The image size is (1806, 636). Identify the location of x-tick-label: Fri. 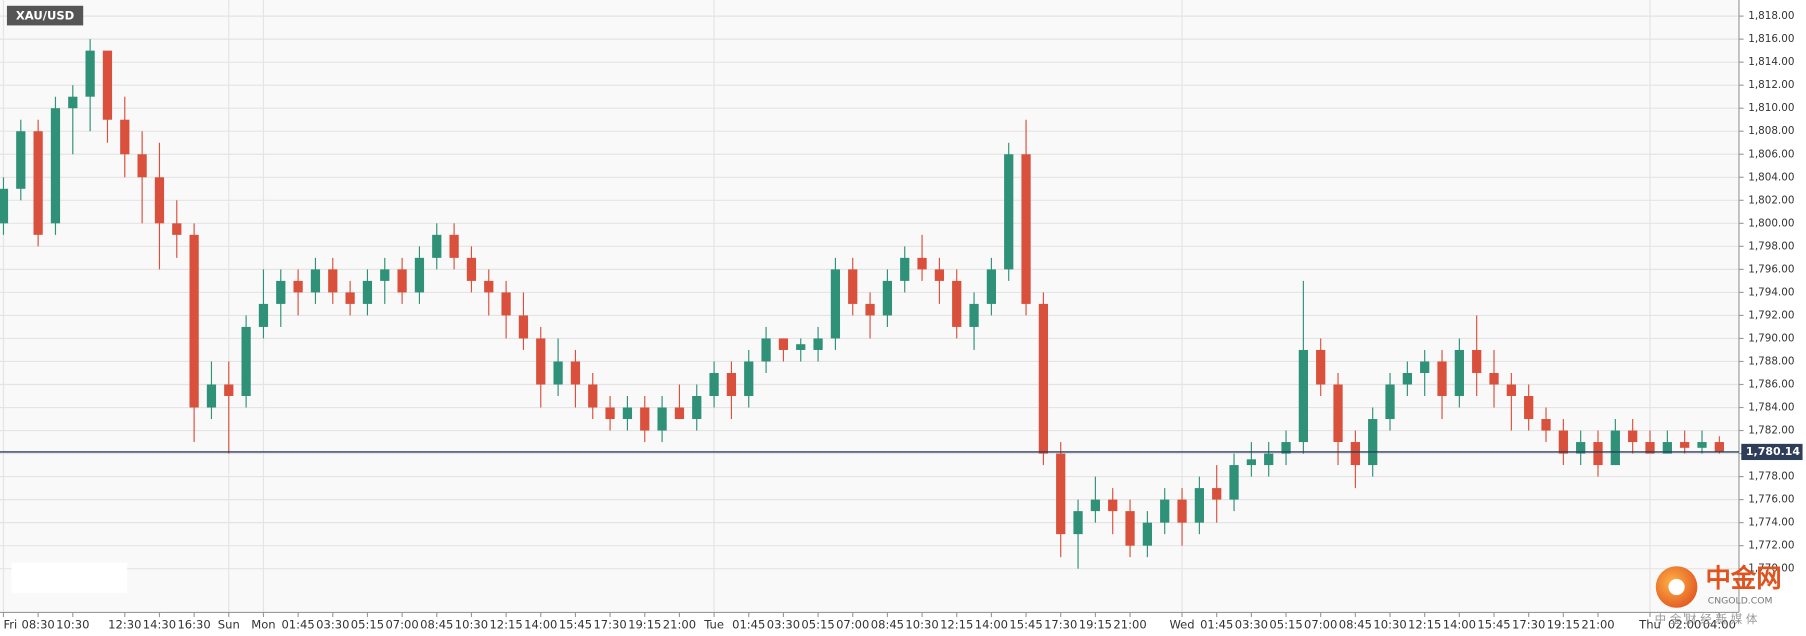
(10, 625).